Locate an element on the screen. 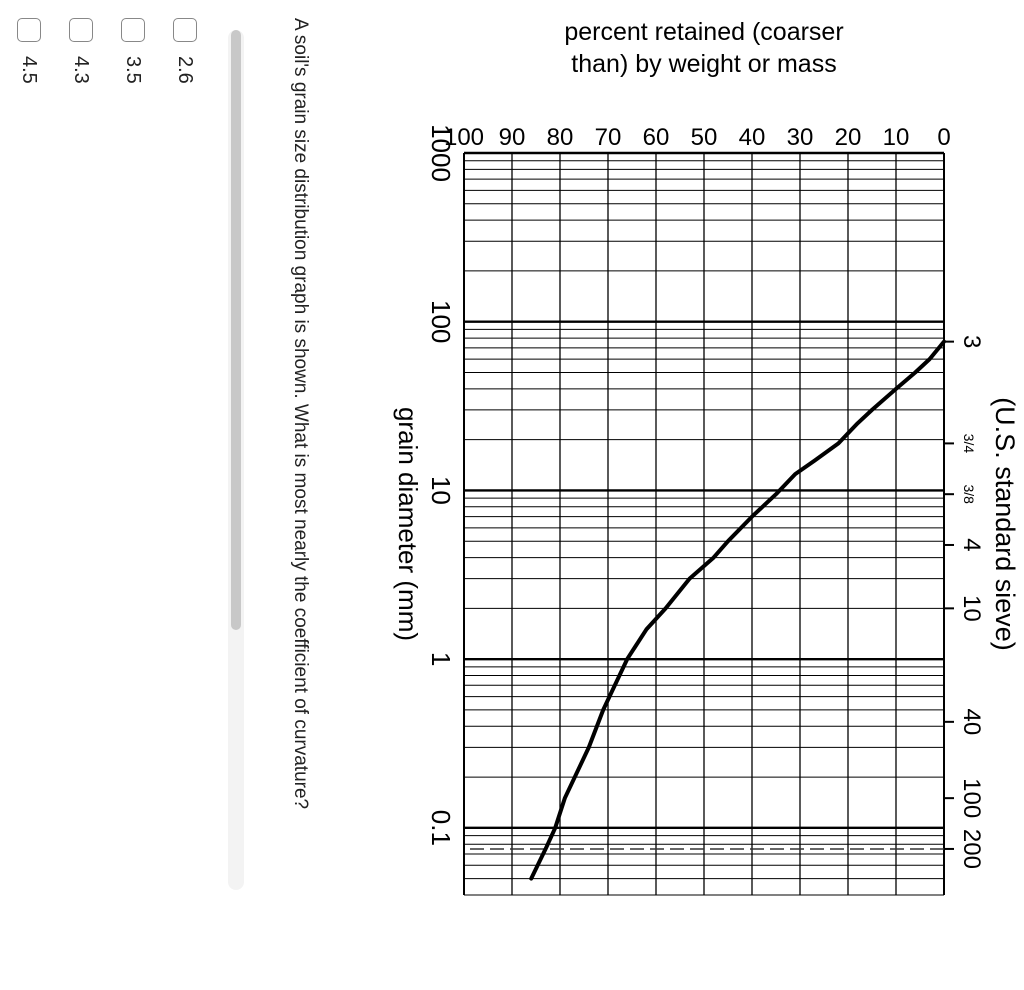  x-tick-label: 1 is located at coordinates (441, 659).